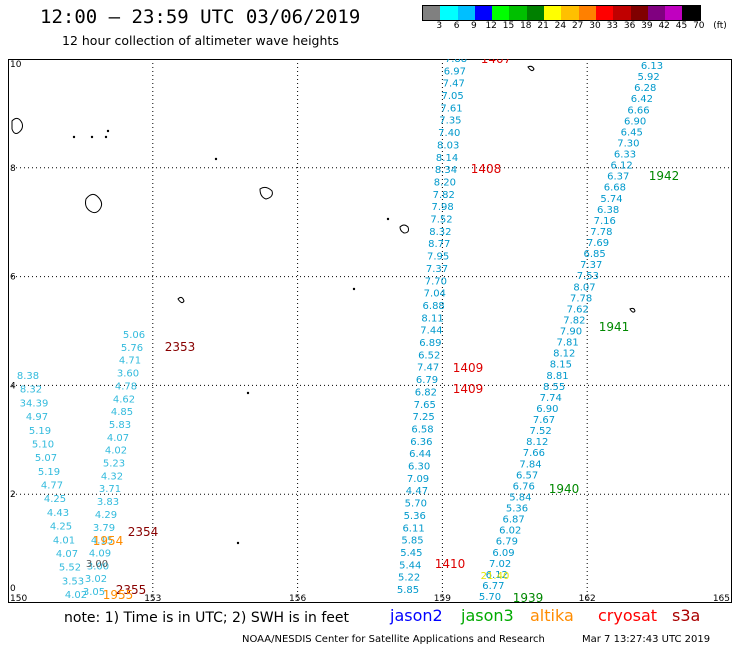 The image size is (740, 650). I want to click on time-label: 1941, so click(614, 327).